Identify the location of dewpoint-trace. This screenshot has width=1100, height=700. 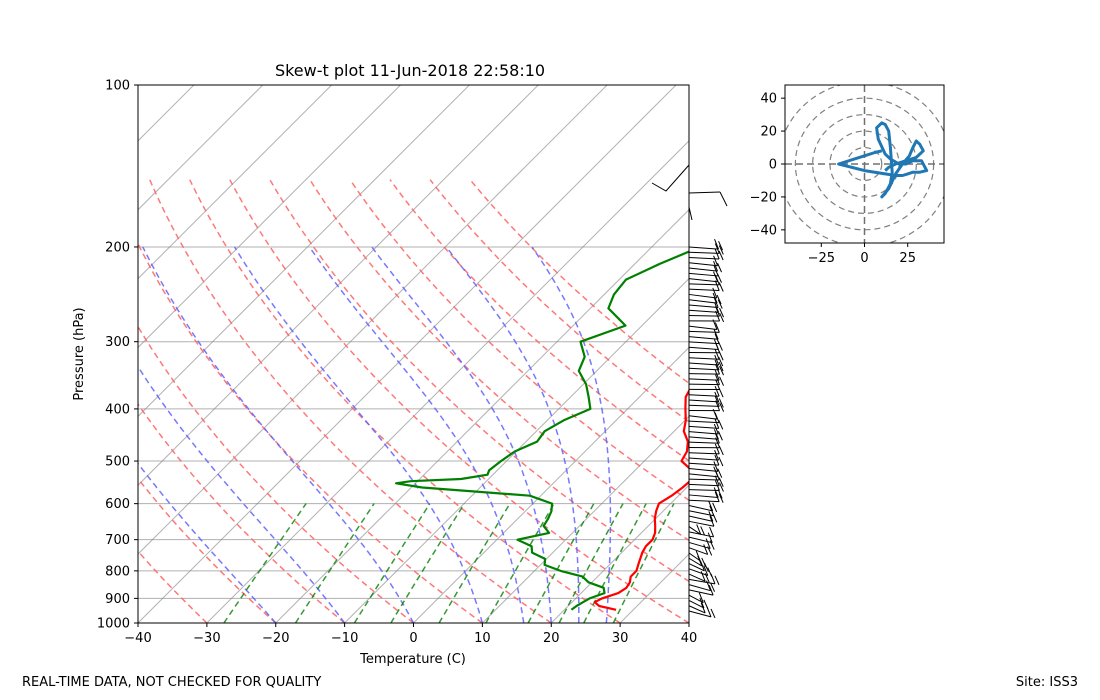
(542, 430).